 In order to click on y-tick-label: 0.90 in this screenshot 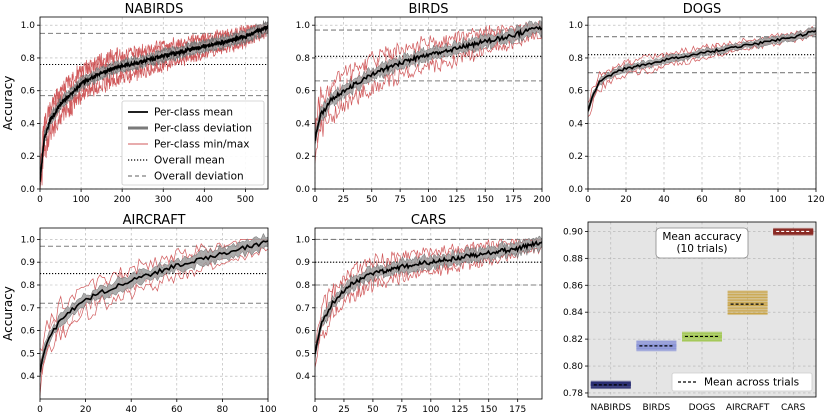, I will do `click(573, 232)`.